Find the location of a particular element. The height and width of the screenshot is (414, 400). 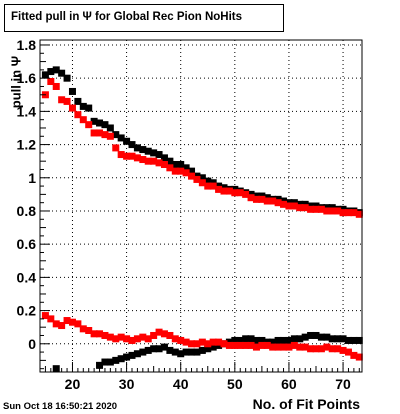

x-tick-label: 50 is located at coordinates (235, 384).